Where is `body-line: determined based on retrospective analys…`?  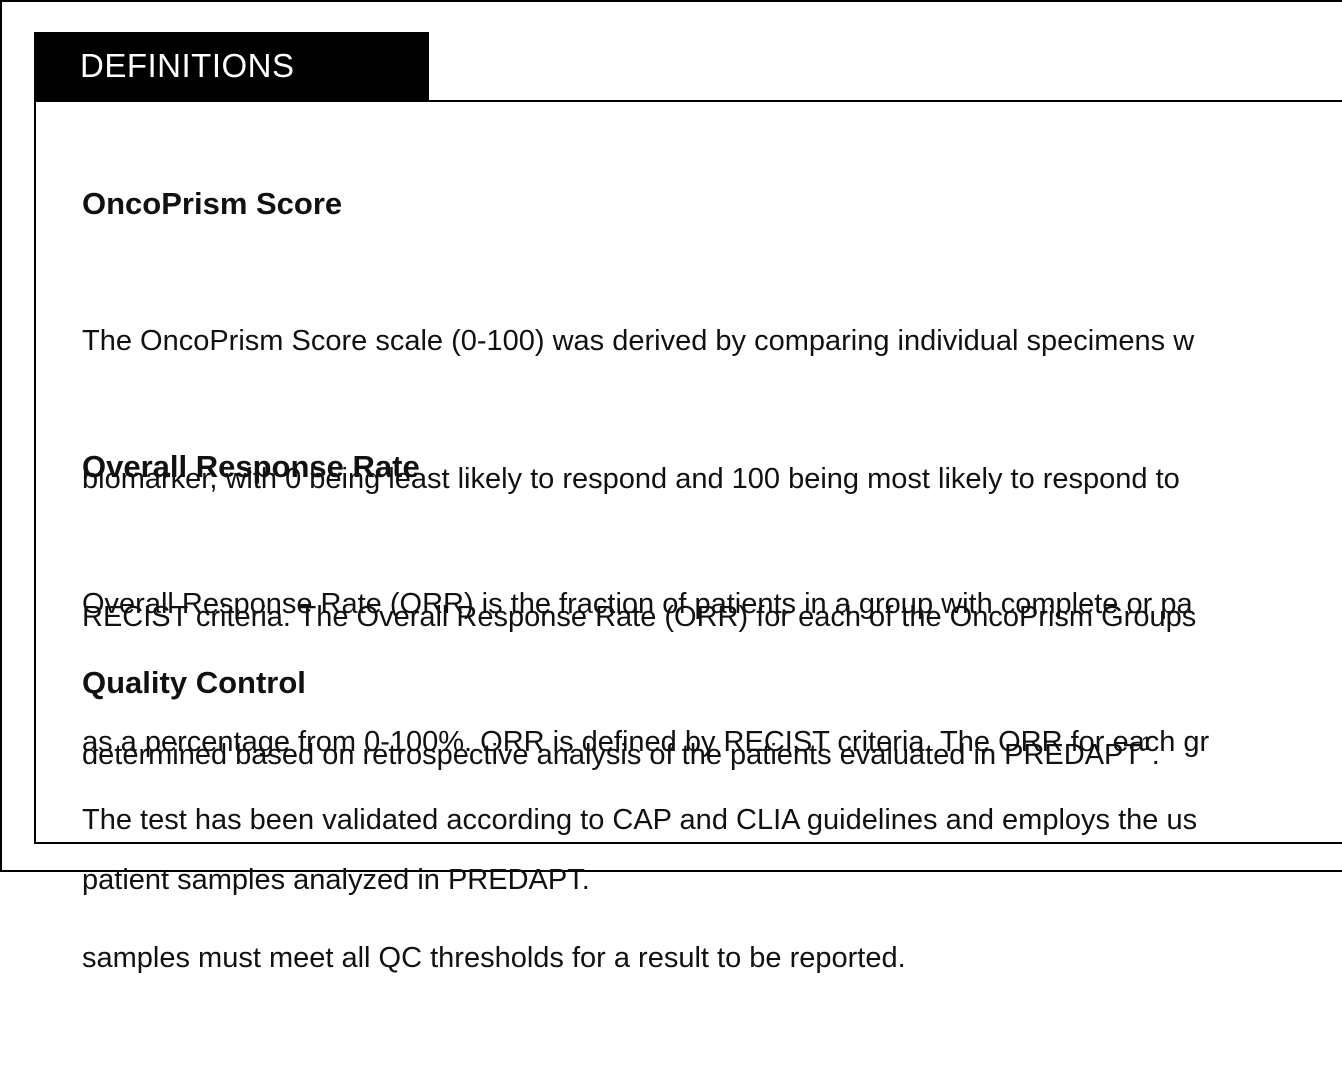
body-line: determined based on retrospective analys… is located at coordinates (612, 755).